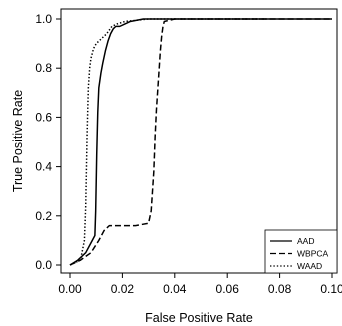 The image size is (342, 326). Describe the element at coordinates (43, 216) in the screenshot. I see `y-tick-label: 0.2` at that location.